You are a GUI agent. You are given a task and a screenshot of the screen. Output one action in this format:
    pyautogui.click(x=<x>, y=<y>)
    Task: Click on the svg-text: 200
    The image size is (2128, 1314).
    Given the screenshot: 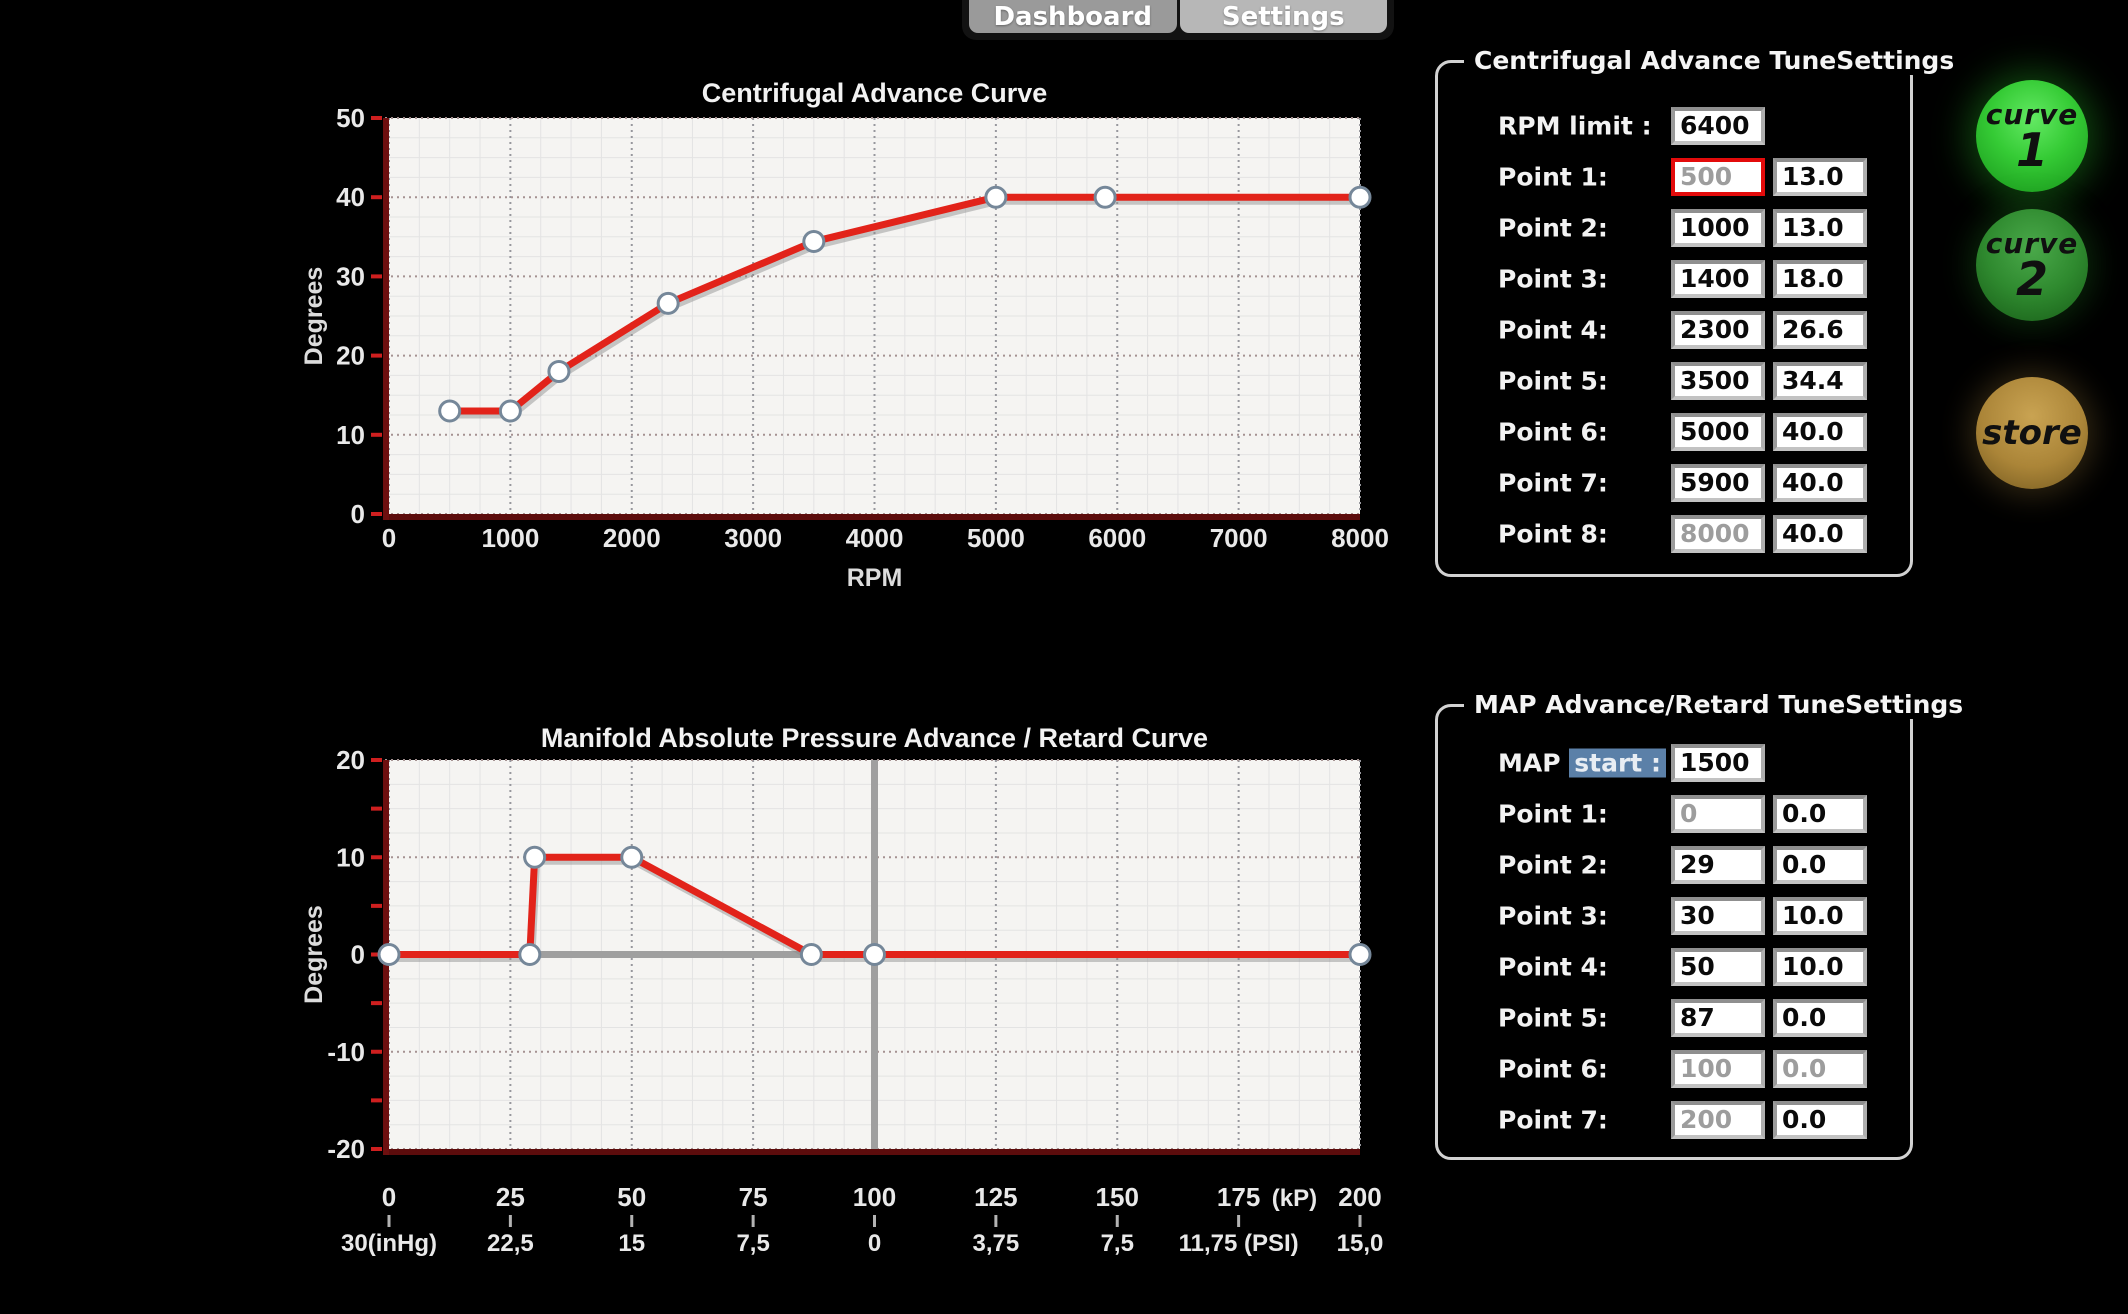 What is the action you would take?
    pyautogui.click(x=1359, y=1197)
    